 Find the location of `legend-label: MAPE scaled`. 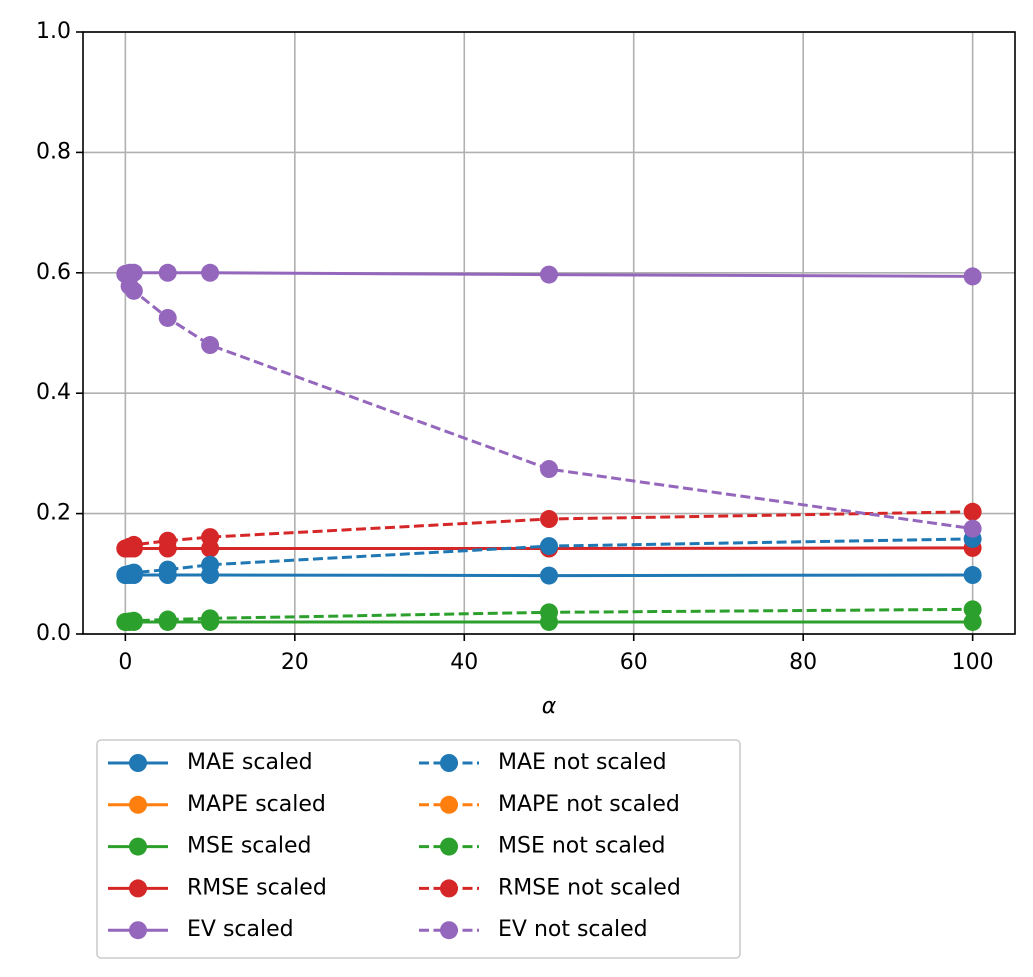

legend-label: MAPE scaled is located at coordinates (256, 804).